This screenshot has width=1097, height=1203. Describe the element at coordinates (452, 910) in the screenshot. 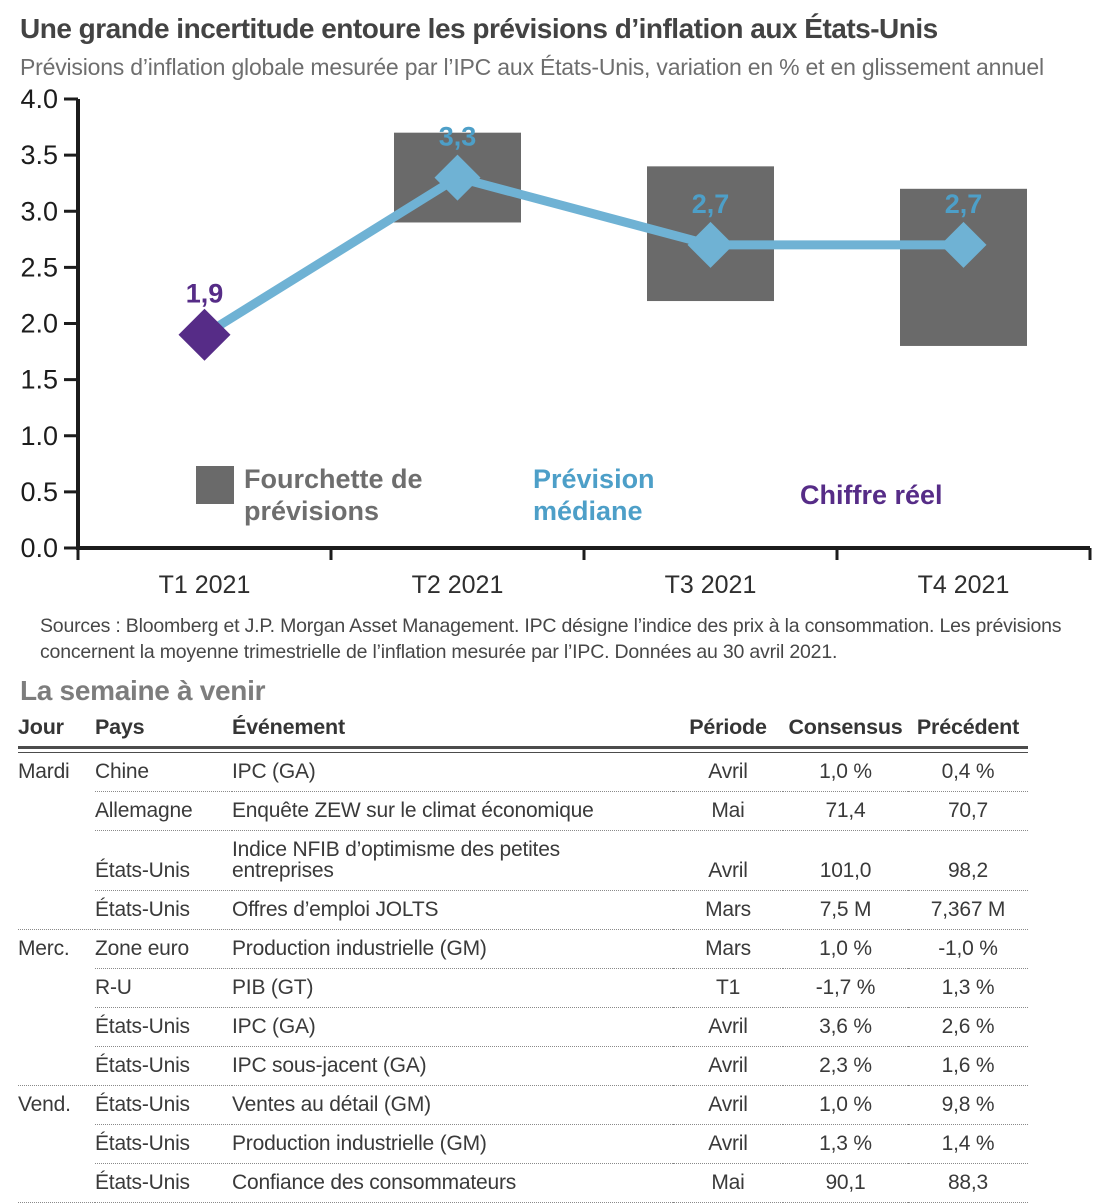

I see `cell-event: Offres d’emploi JOLTS` at that location.